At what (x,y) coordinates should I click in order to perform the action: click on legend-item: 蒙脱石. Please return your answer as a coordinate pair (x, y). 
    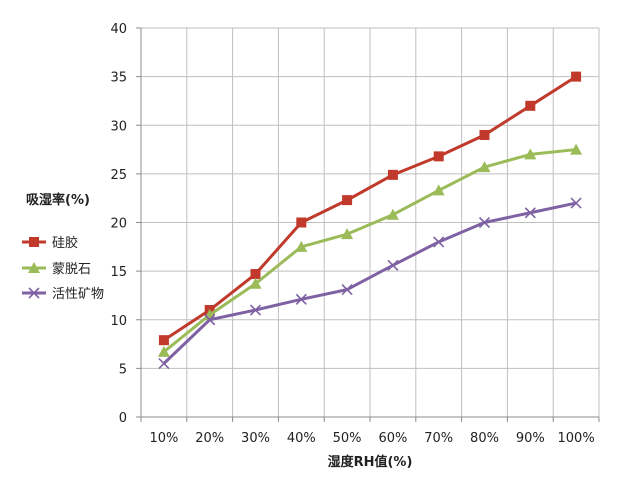
    Looking at the image, I should click on (56, 269).